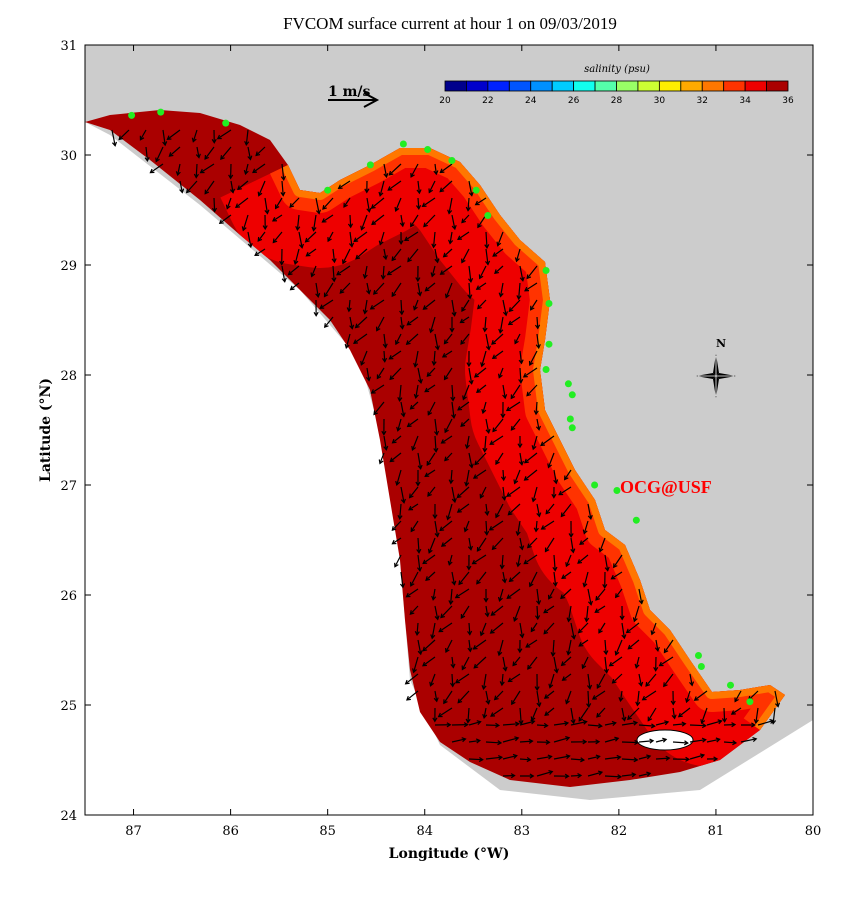 This screenshot has width=857, height=907. Describe the element at coordinates (616, 85) in the screenshot. I see `salinity-colorbar: salinity (psu) 20 22 24 26 28 30 32 34 36` at that location.